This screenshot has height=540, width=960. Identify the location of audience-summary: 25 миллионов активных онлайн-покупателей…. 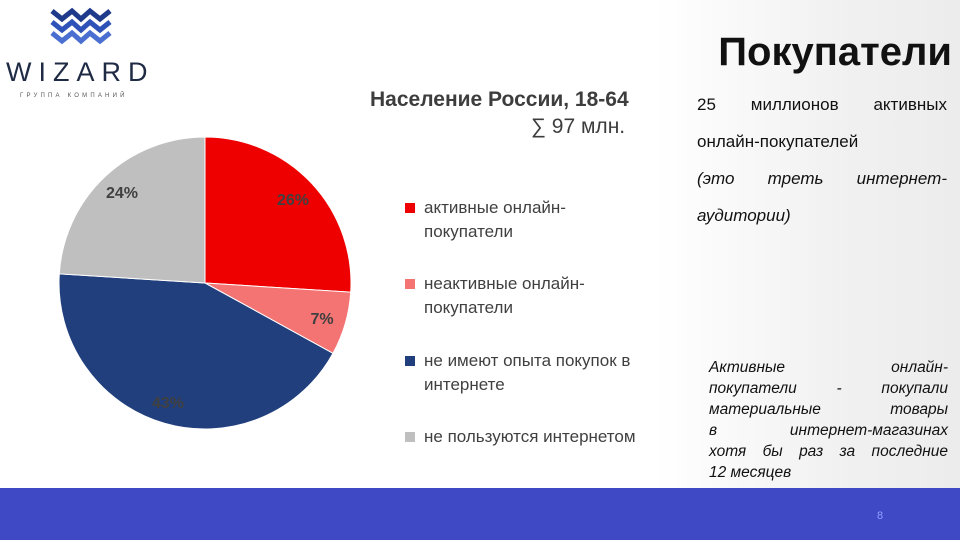
(822, 160).